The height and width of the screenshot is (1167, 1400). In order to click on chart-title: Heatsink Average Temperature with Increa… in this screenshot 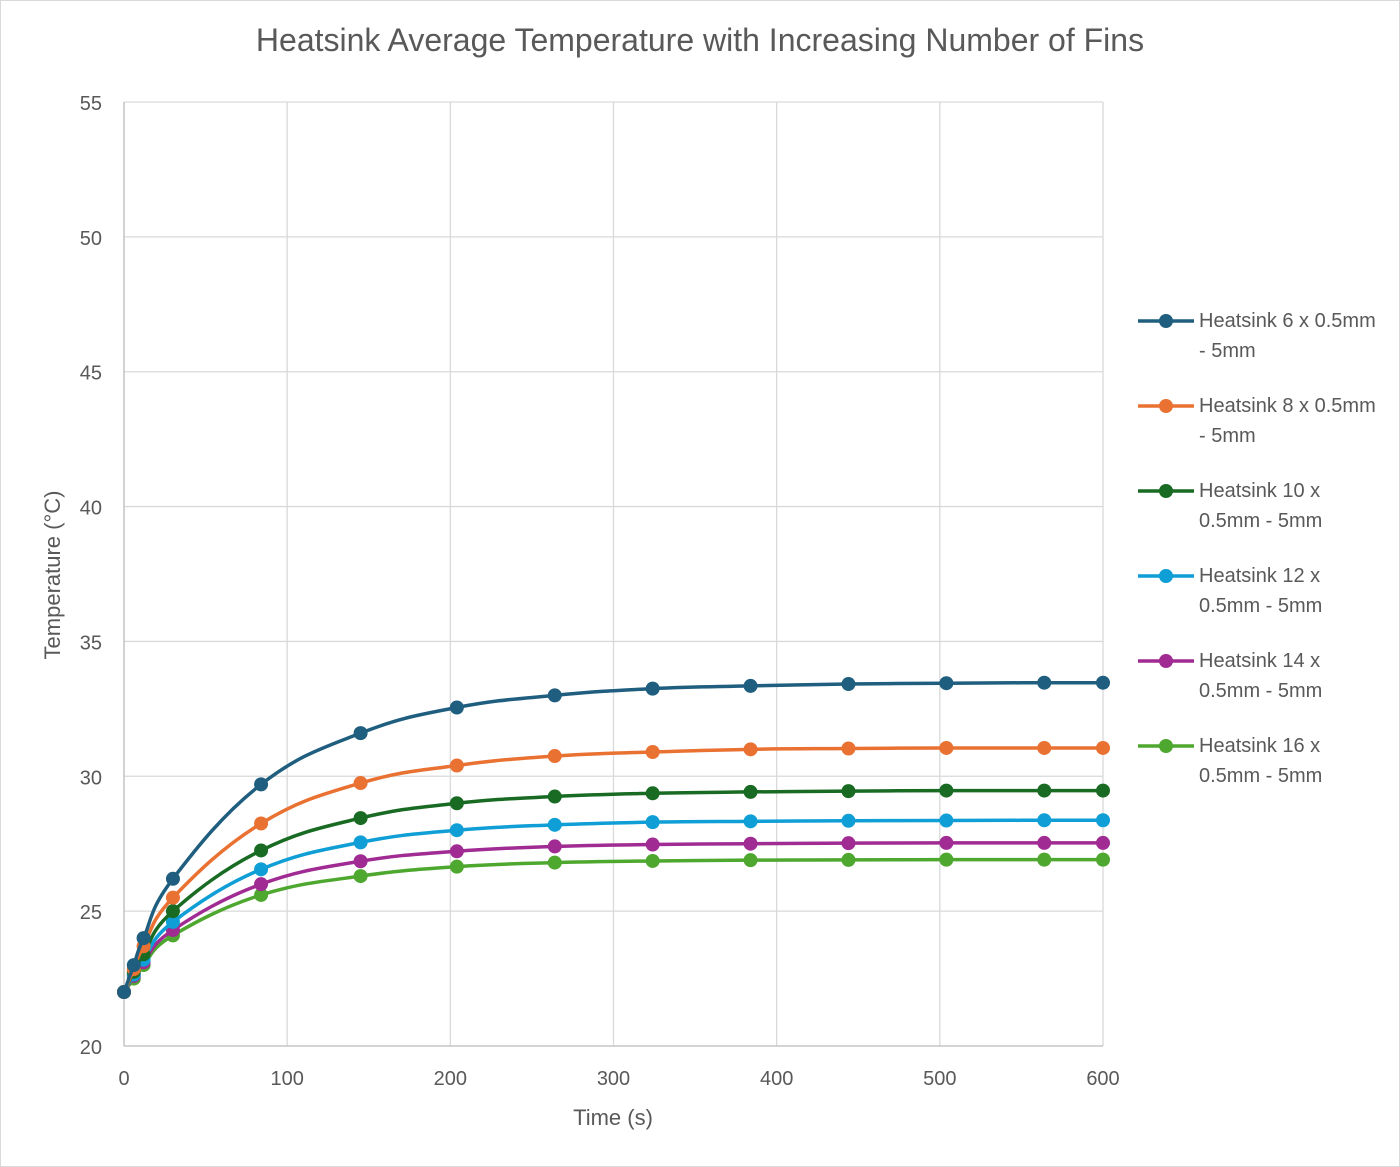, I will do `click(700, 40)`.